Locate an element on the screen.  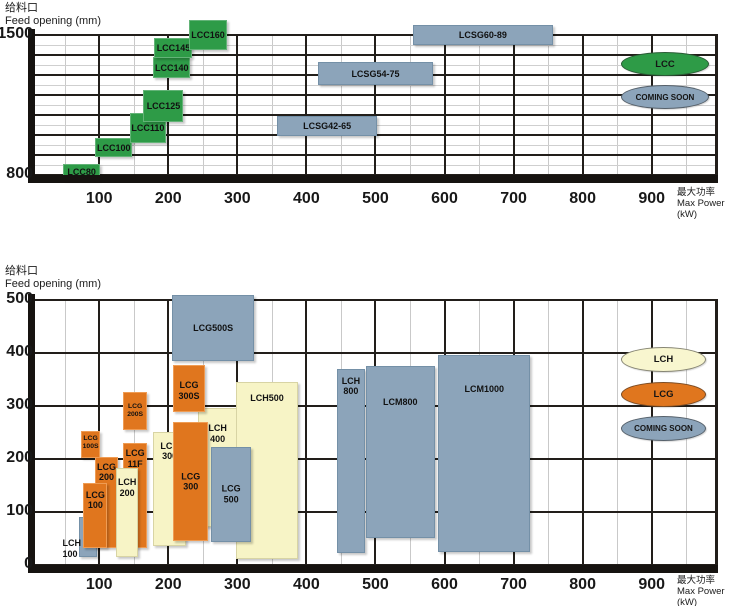
range-box-label-lcsg54-75: LCSG54-75 is located at coordinates (375, 73).